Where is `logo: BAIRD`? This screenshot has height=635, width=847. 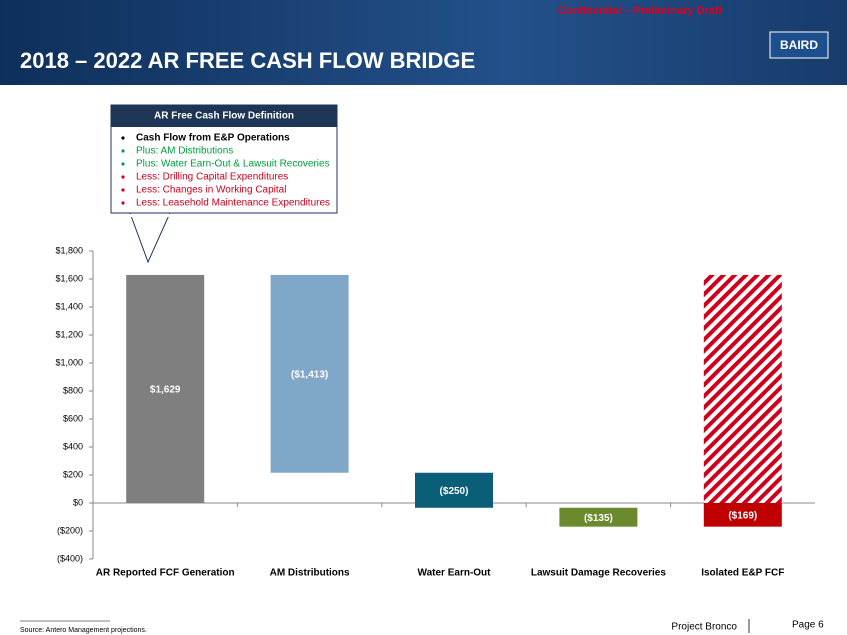
logo: BAIRD is located at coordinates (799, 45).